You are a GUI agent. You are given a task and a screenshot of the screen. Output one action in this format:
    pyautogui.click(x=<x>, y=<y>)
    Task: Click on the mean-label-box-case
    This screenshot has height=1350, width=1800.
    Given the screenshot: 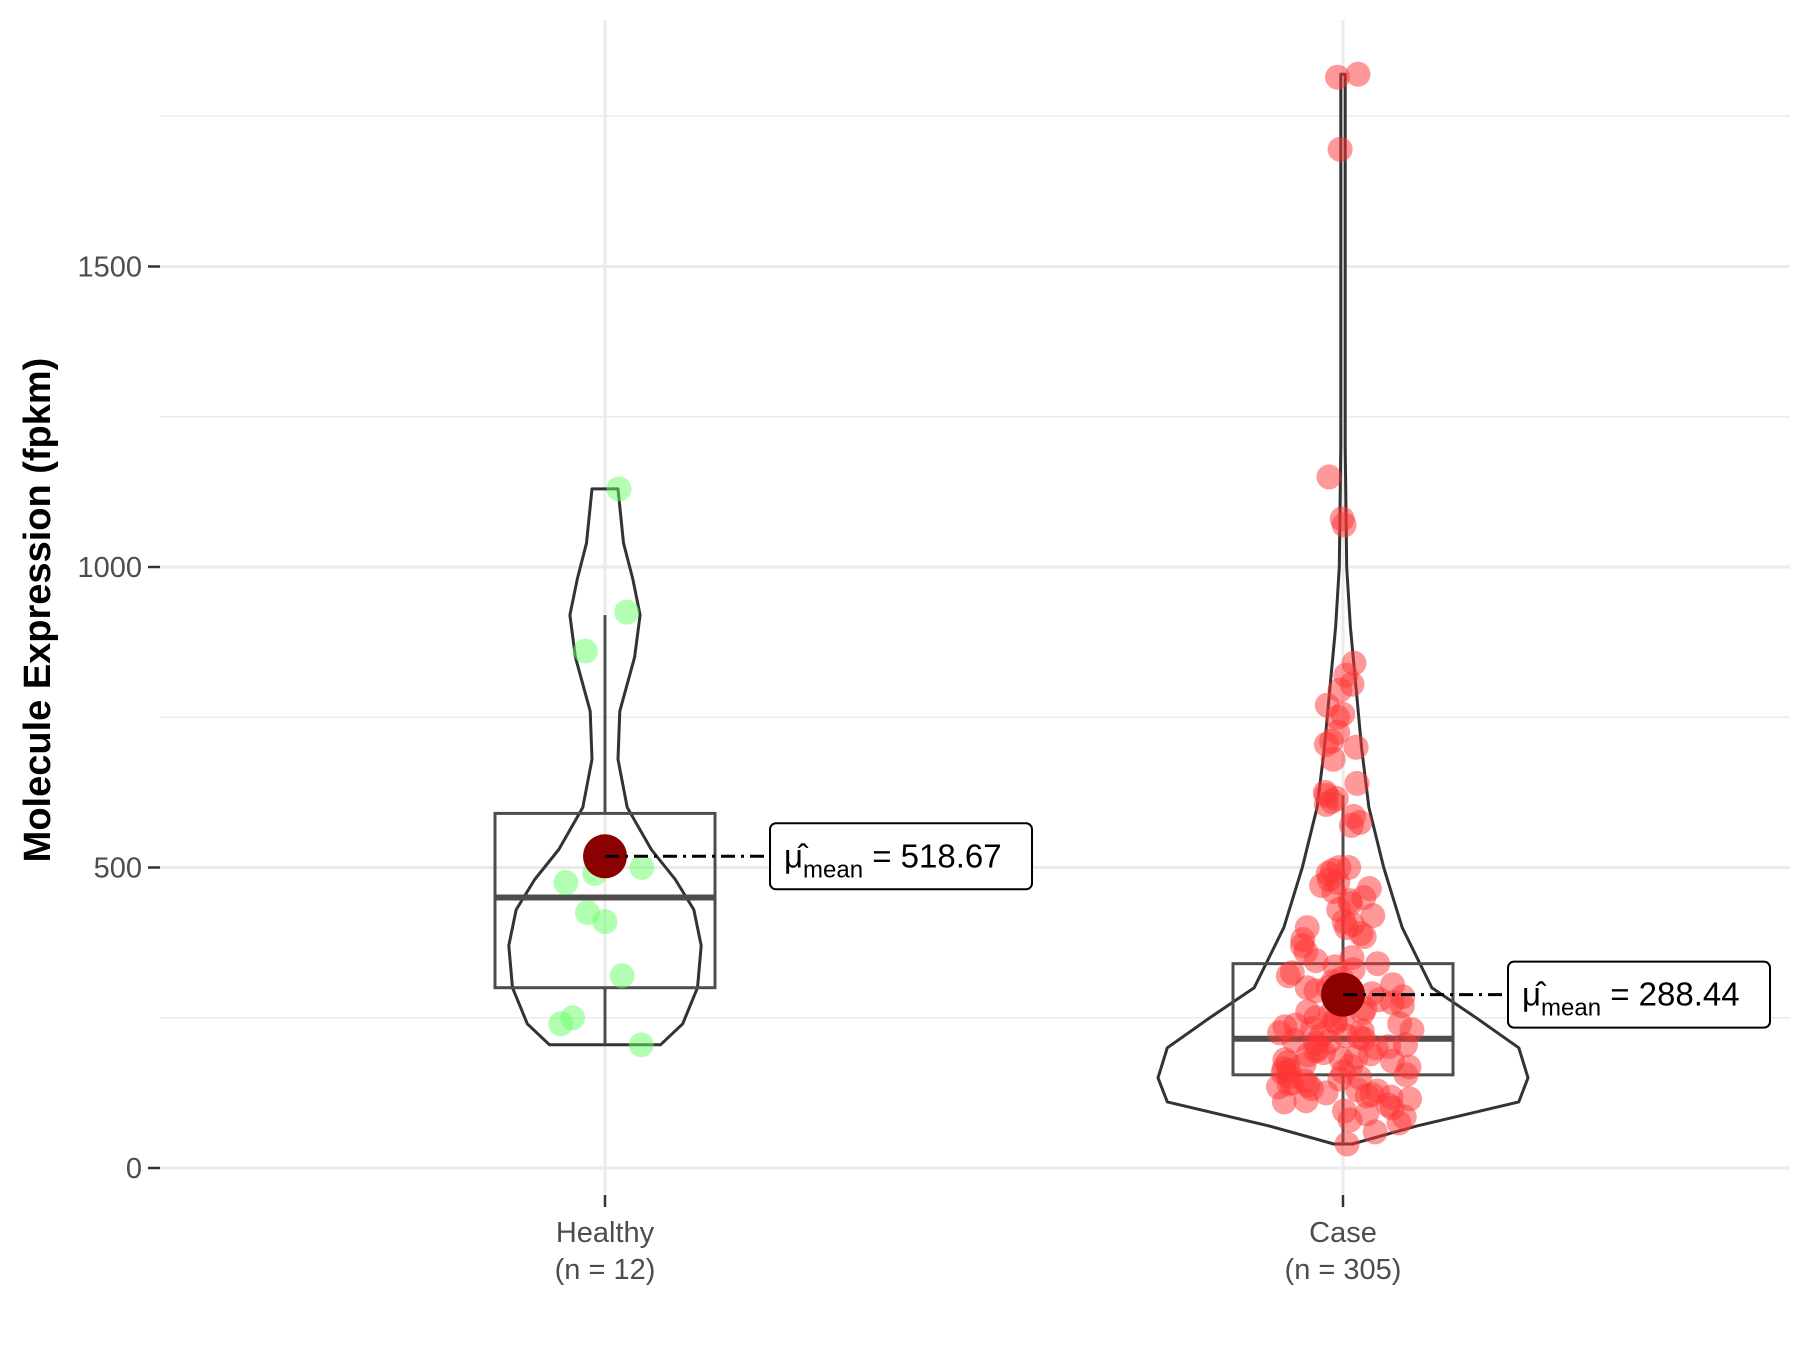 What is the action you would take?
    pyautogui.click(x=1639, y=994)
    